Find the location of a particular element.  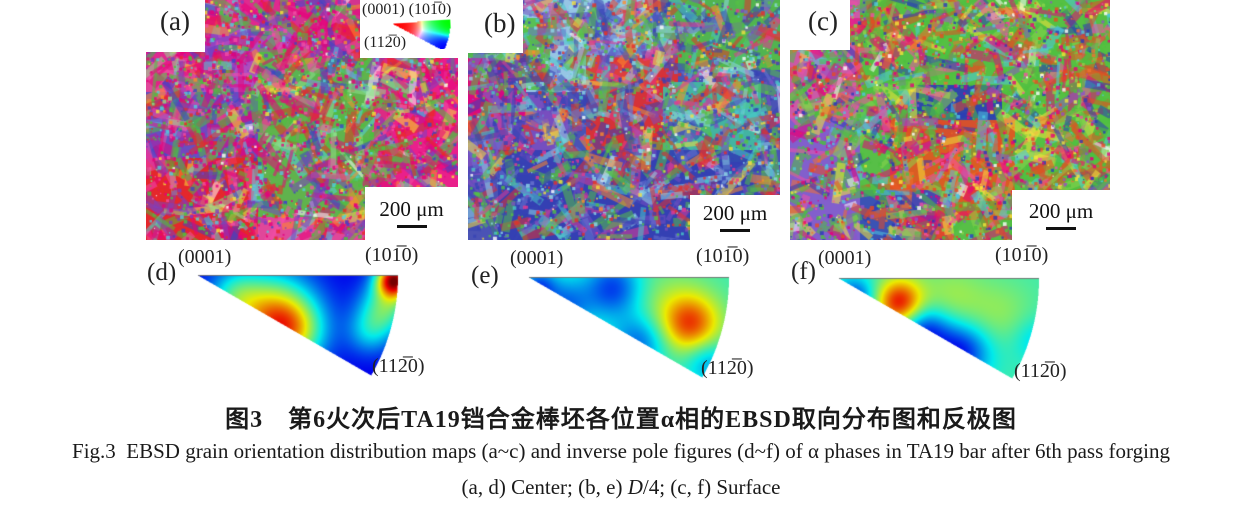

caption-sub-diameter: D is located at coordinates (635, 487).